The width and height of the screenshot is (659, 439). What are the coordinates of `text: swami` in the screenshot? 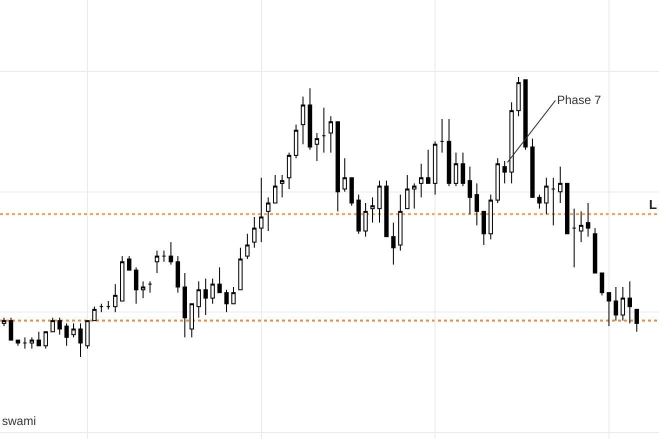 It's located at (19, 421).